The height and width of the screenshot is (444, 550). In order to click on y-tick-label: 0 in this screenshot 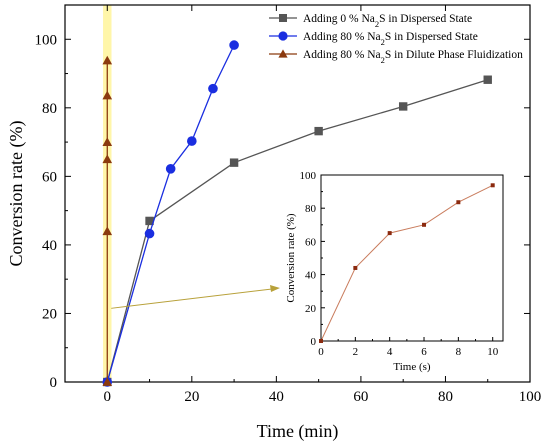, I will do `click(54, 383)`.